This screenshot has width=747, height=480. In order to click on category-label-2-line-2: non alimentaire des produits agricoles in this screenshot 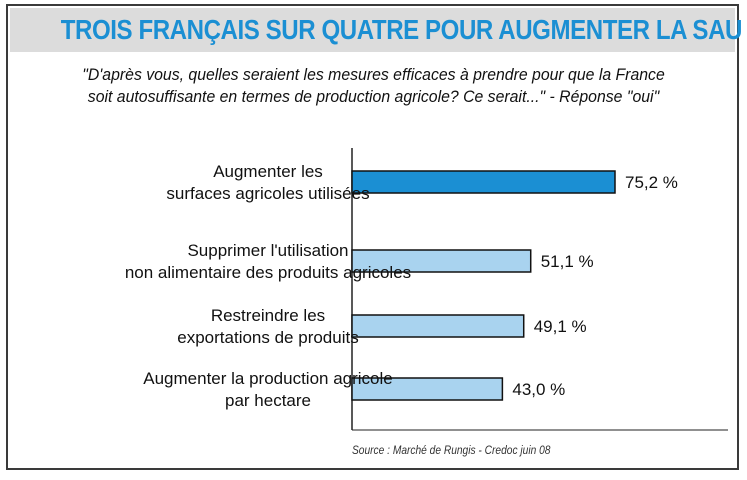, I will do `click(268, 272)`.